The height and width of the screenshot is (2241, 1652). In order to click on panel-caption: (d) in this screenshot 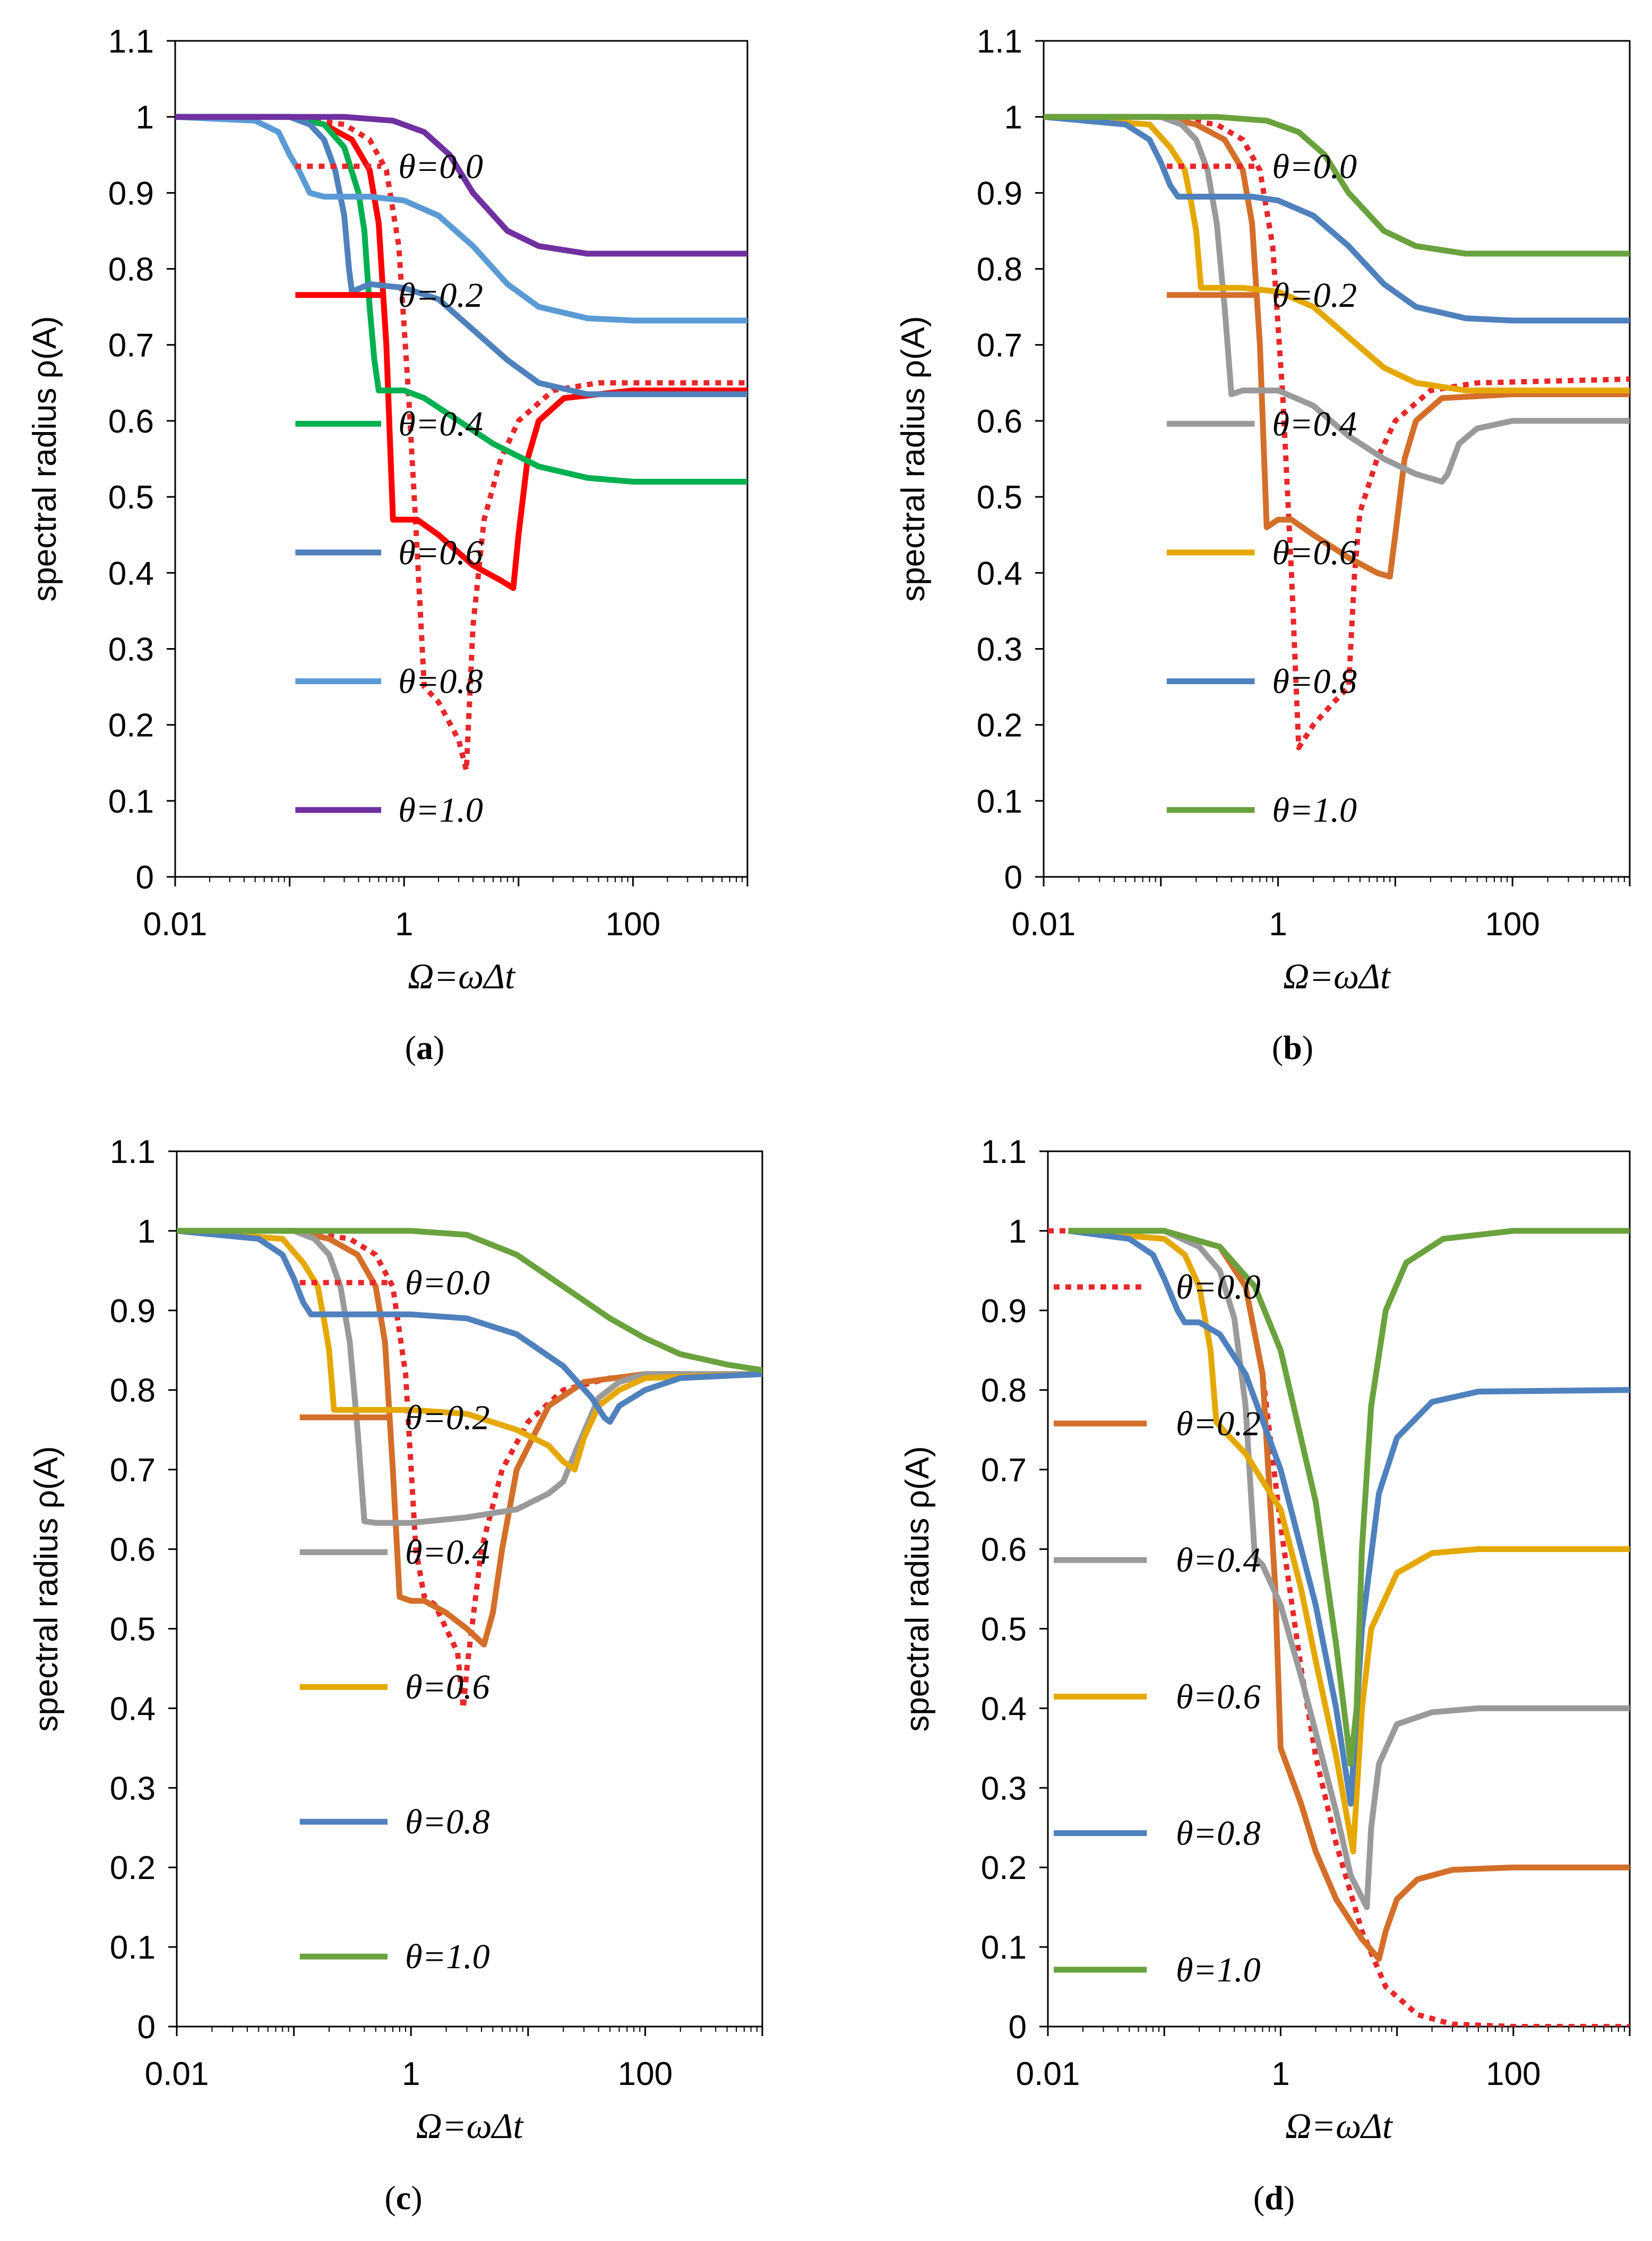, I will do `click(1274, 2198)`.